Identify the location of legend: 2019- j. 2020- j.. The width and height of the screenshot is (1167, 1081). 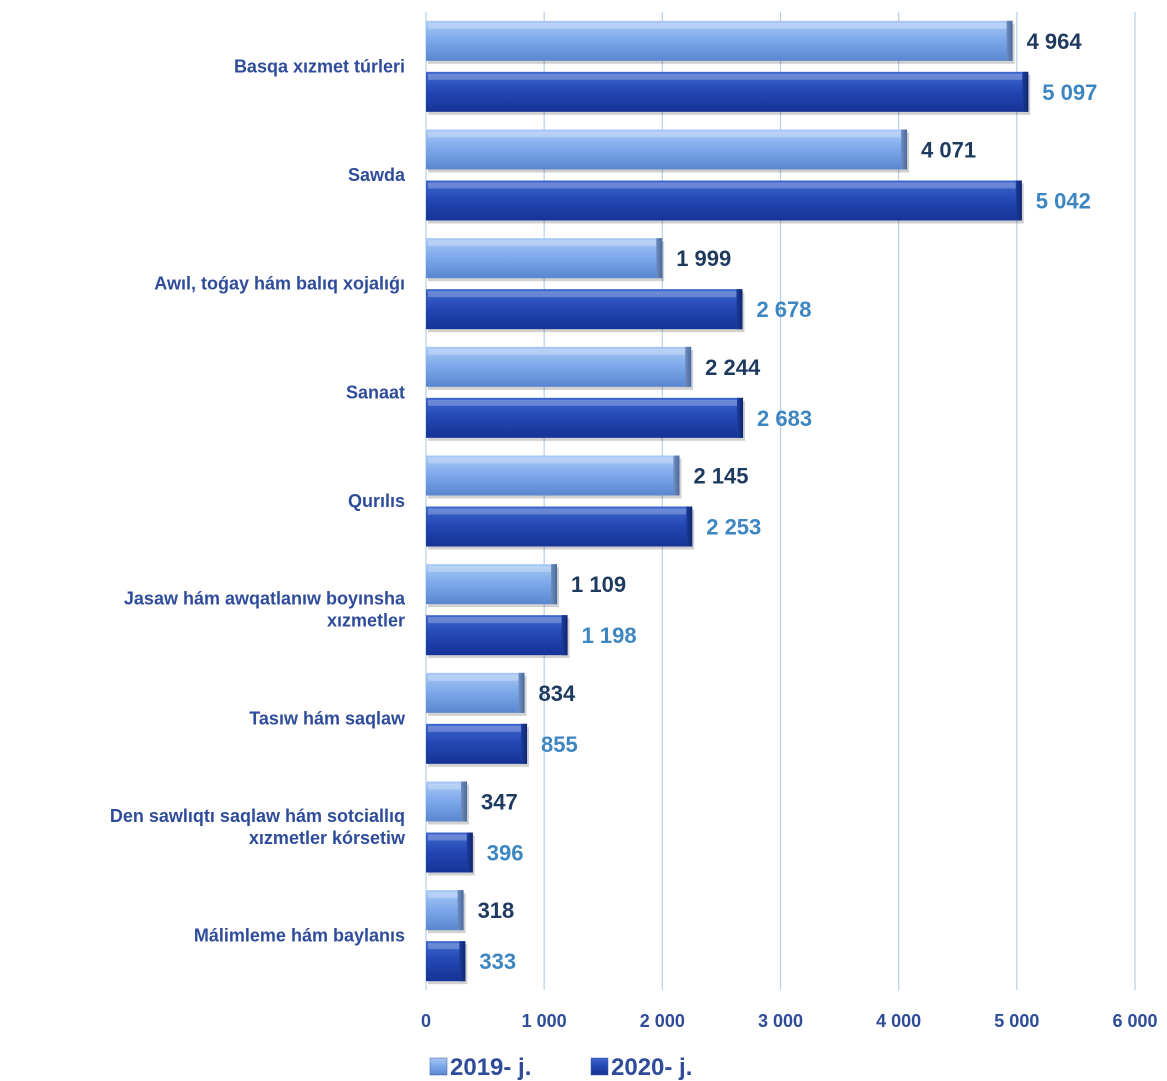
(560, 1067).